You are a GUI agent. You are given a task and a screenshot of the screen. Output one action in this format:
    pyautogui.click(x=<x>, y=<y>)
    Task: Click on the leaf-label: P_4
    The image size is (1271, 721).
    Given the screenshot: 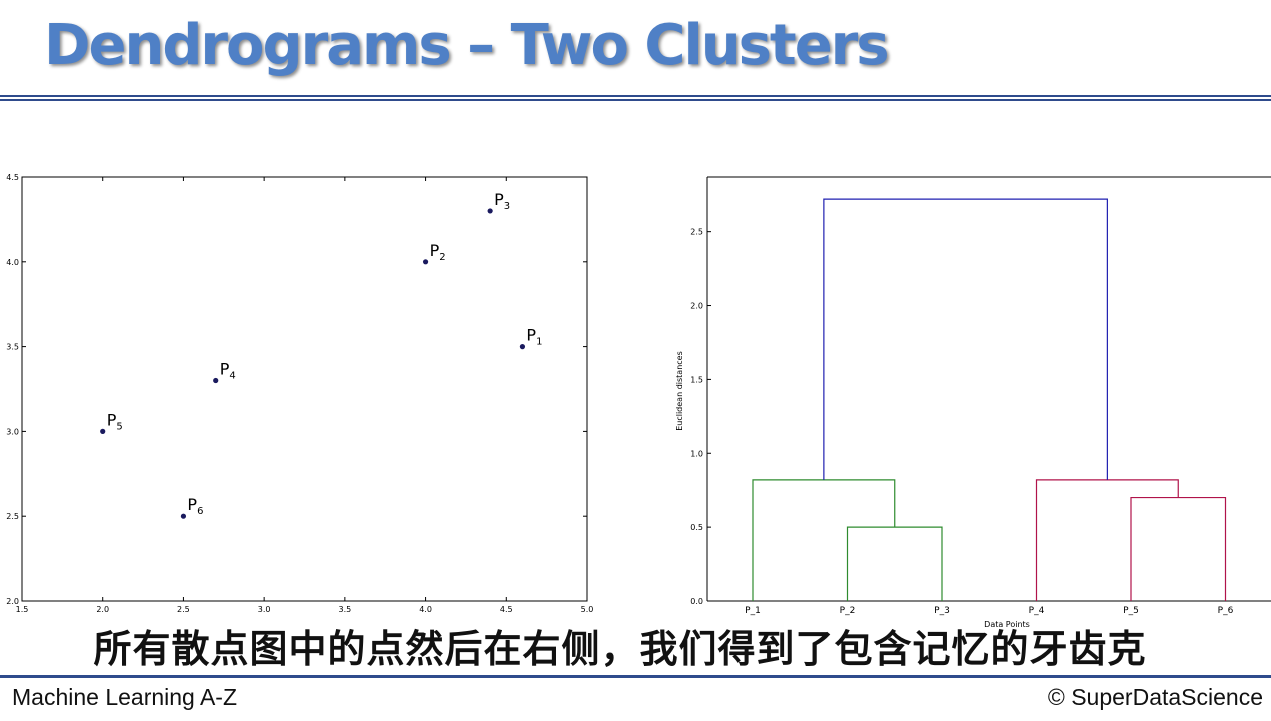 What is the action you would take?
    pyautogui.click(x=1037, y=611)
    